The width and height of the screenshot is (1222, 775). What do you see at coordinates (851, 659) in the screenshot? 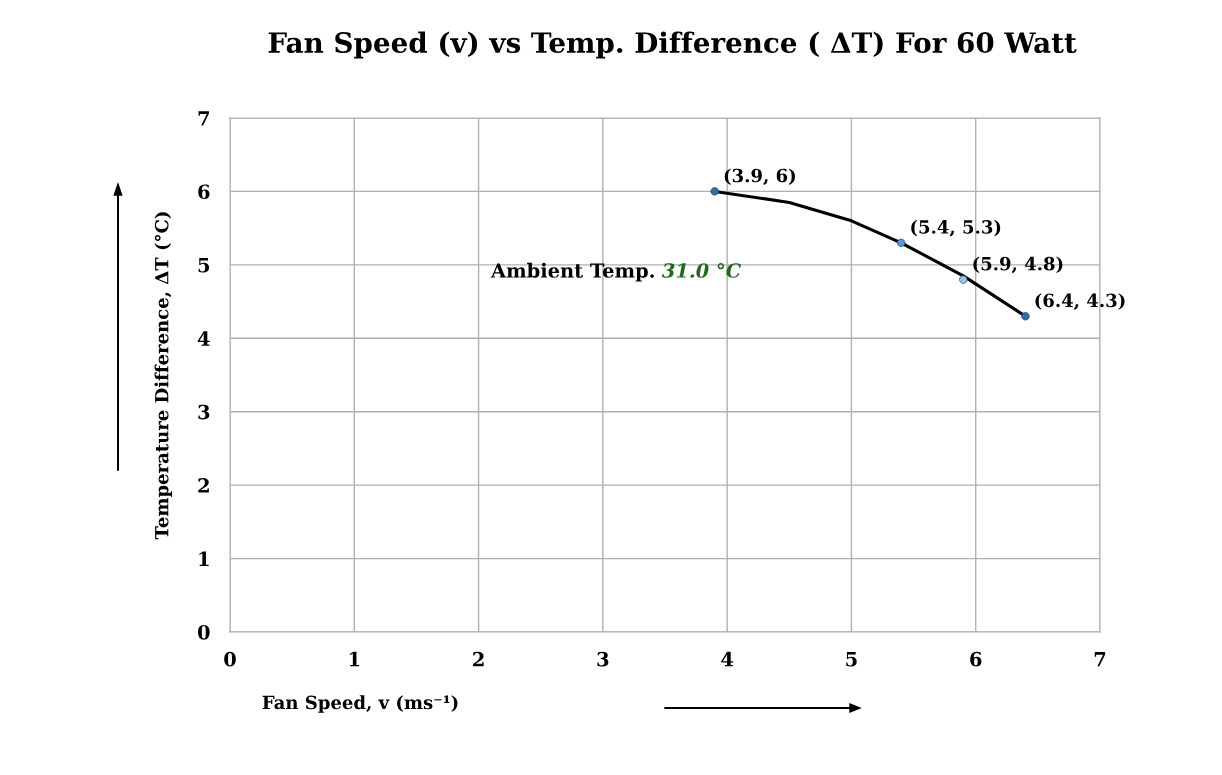
I see `x-tick-label: 5` at bounding box center [851, 659].